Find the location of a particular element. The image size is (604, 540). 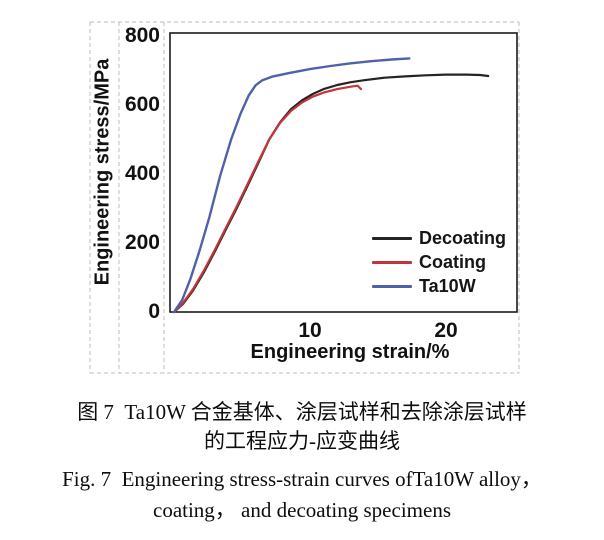

x-tick-label: 20 is located at coordinates (446, 330).